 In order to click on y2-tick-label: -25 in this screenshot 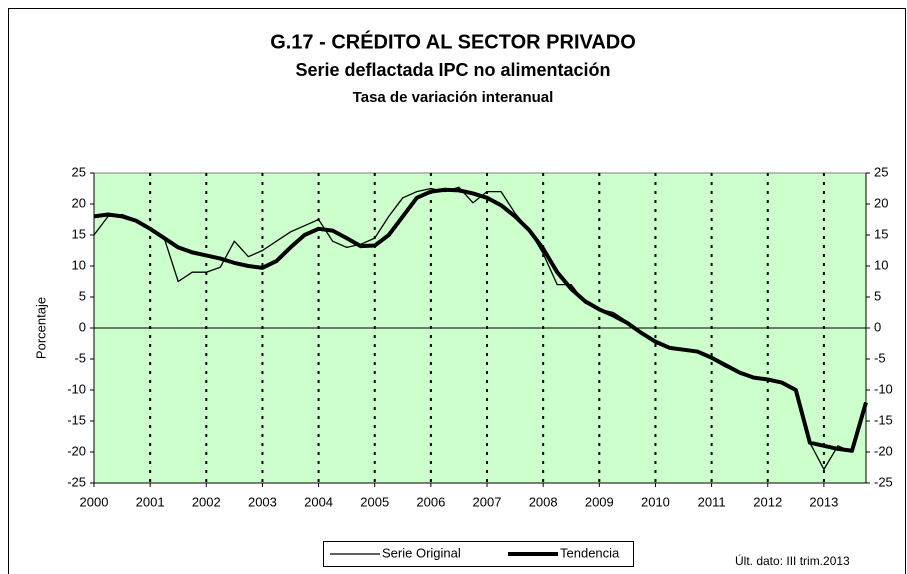, I will do `click(883, 481)`.